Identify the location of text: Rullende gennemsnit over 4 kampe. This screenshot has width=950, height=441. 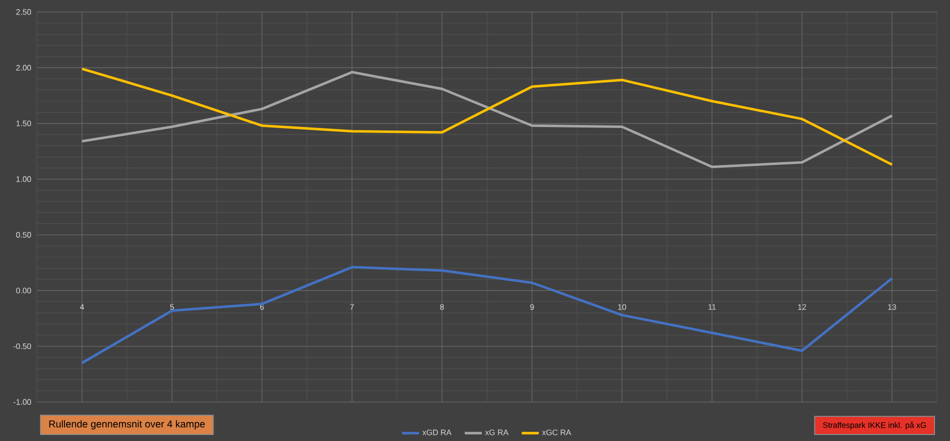
(127, 425).